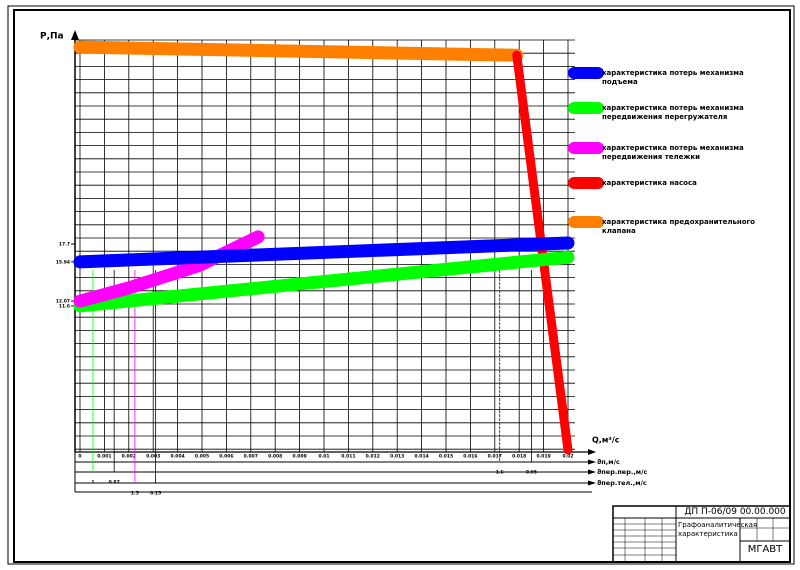 The image size is (800, 570). I want to click on x-tick-label: 0.008, so click(275, 457).